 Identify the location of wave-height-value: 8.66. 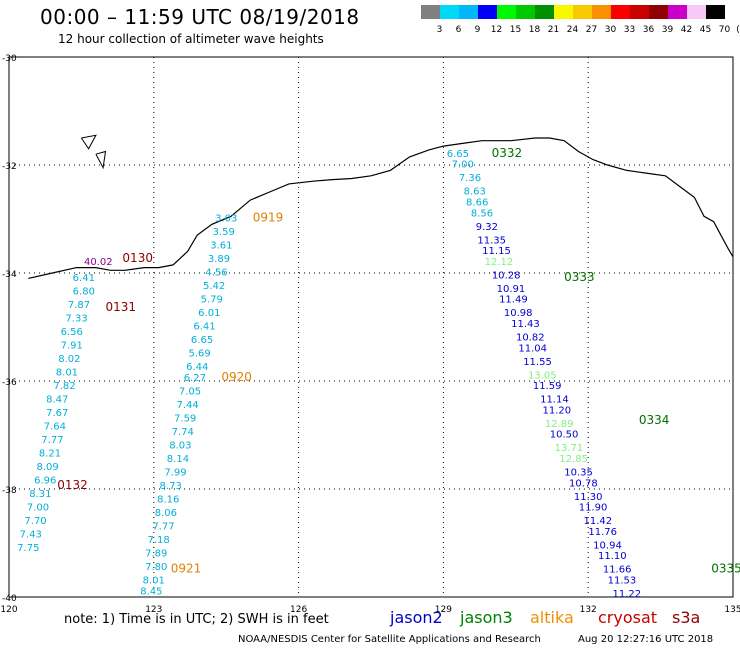
(477, 203).